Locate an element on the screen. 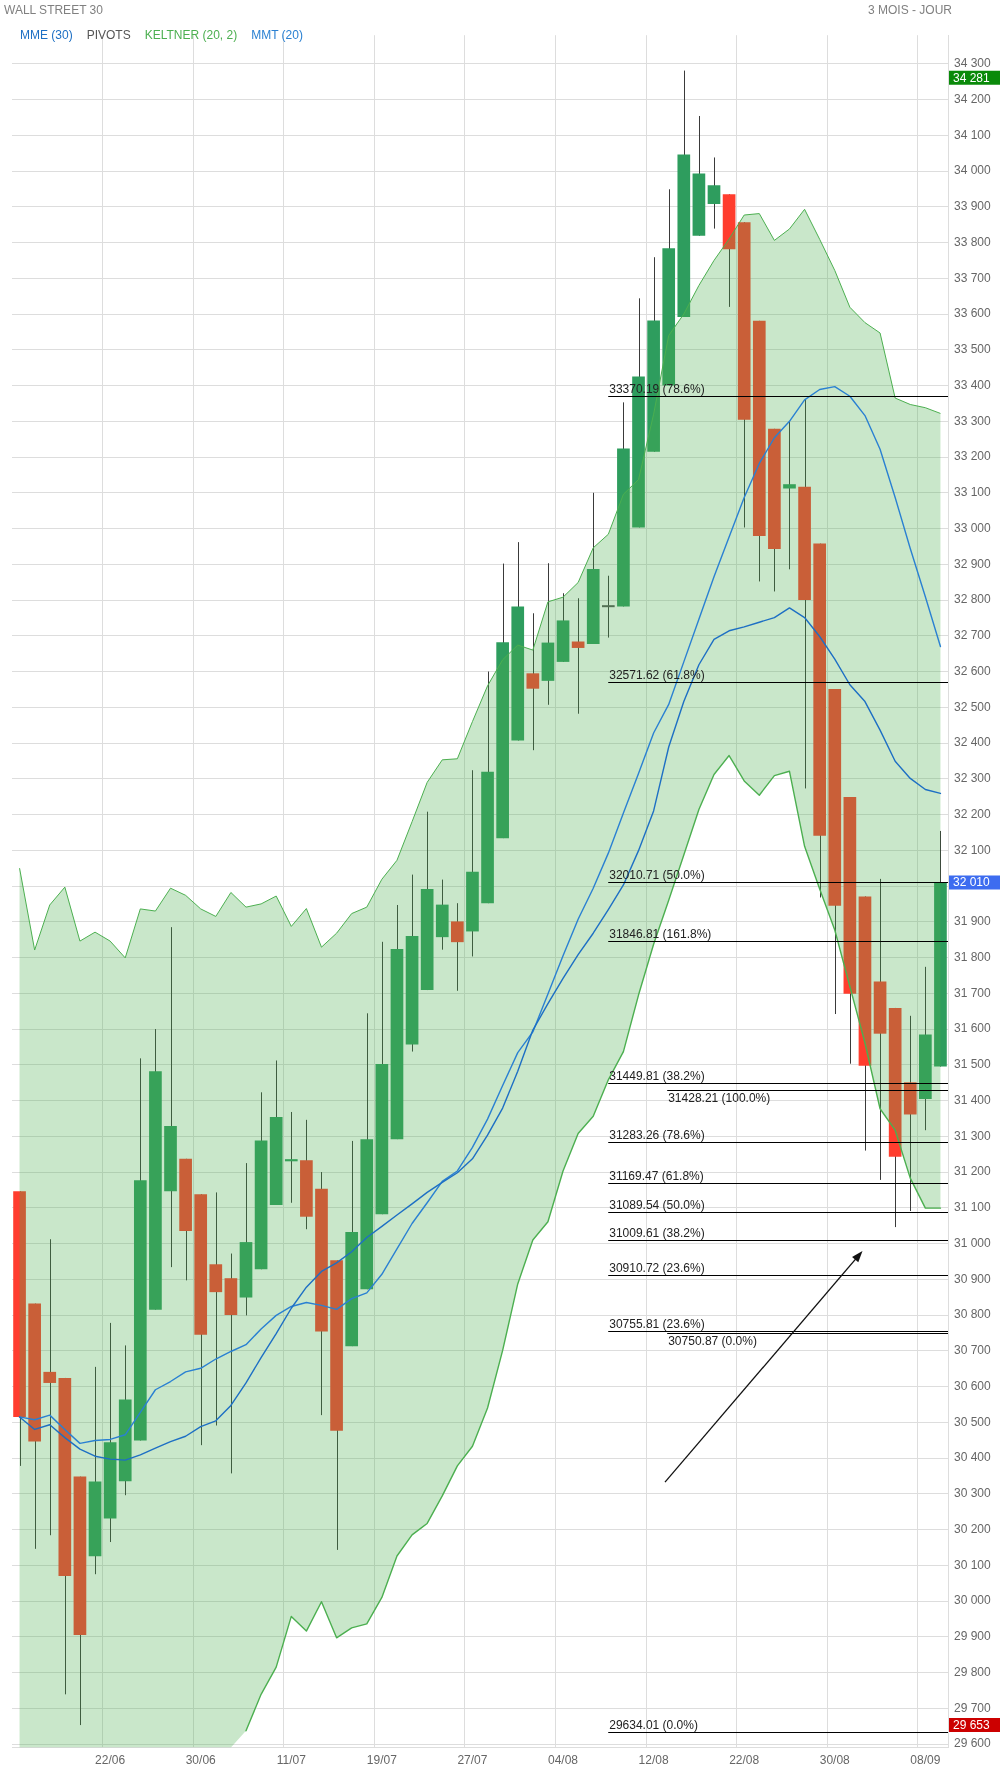 This screenshot has height=1774, width=1000. ref-line-label: 30910.72 (23.6%) is located at coordinates (657, 1268).